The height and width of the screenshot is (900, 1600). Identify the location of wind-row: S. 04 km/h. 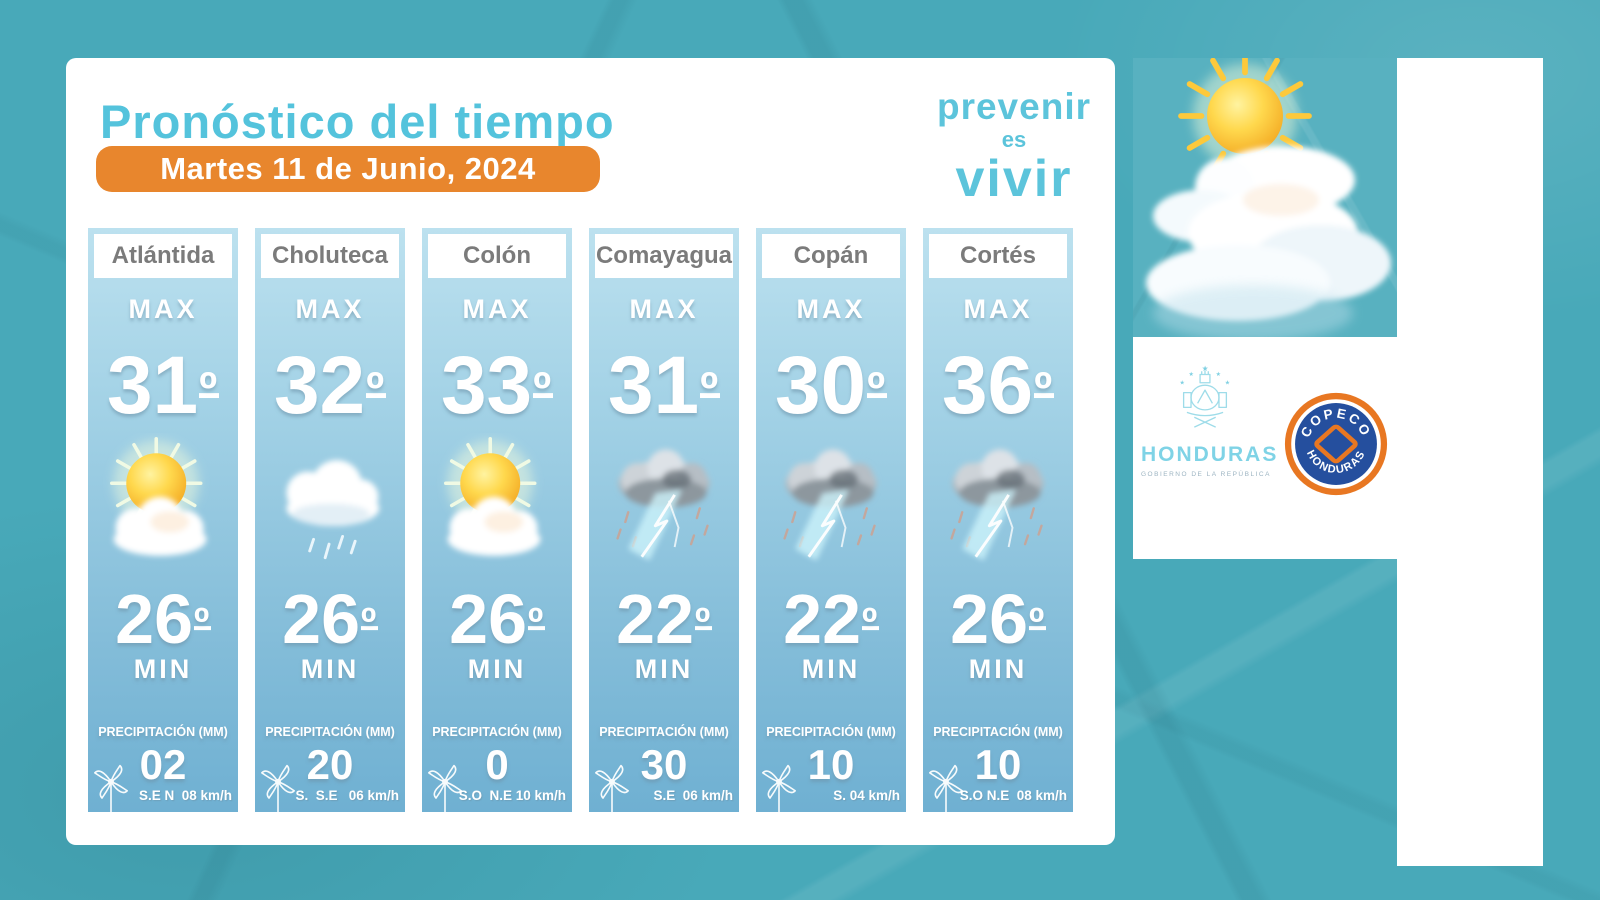
(831, 791).